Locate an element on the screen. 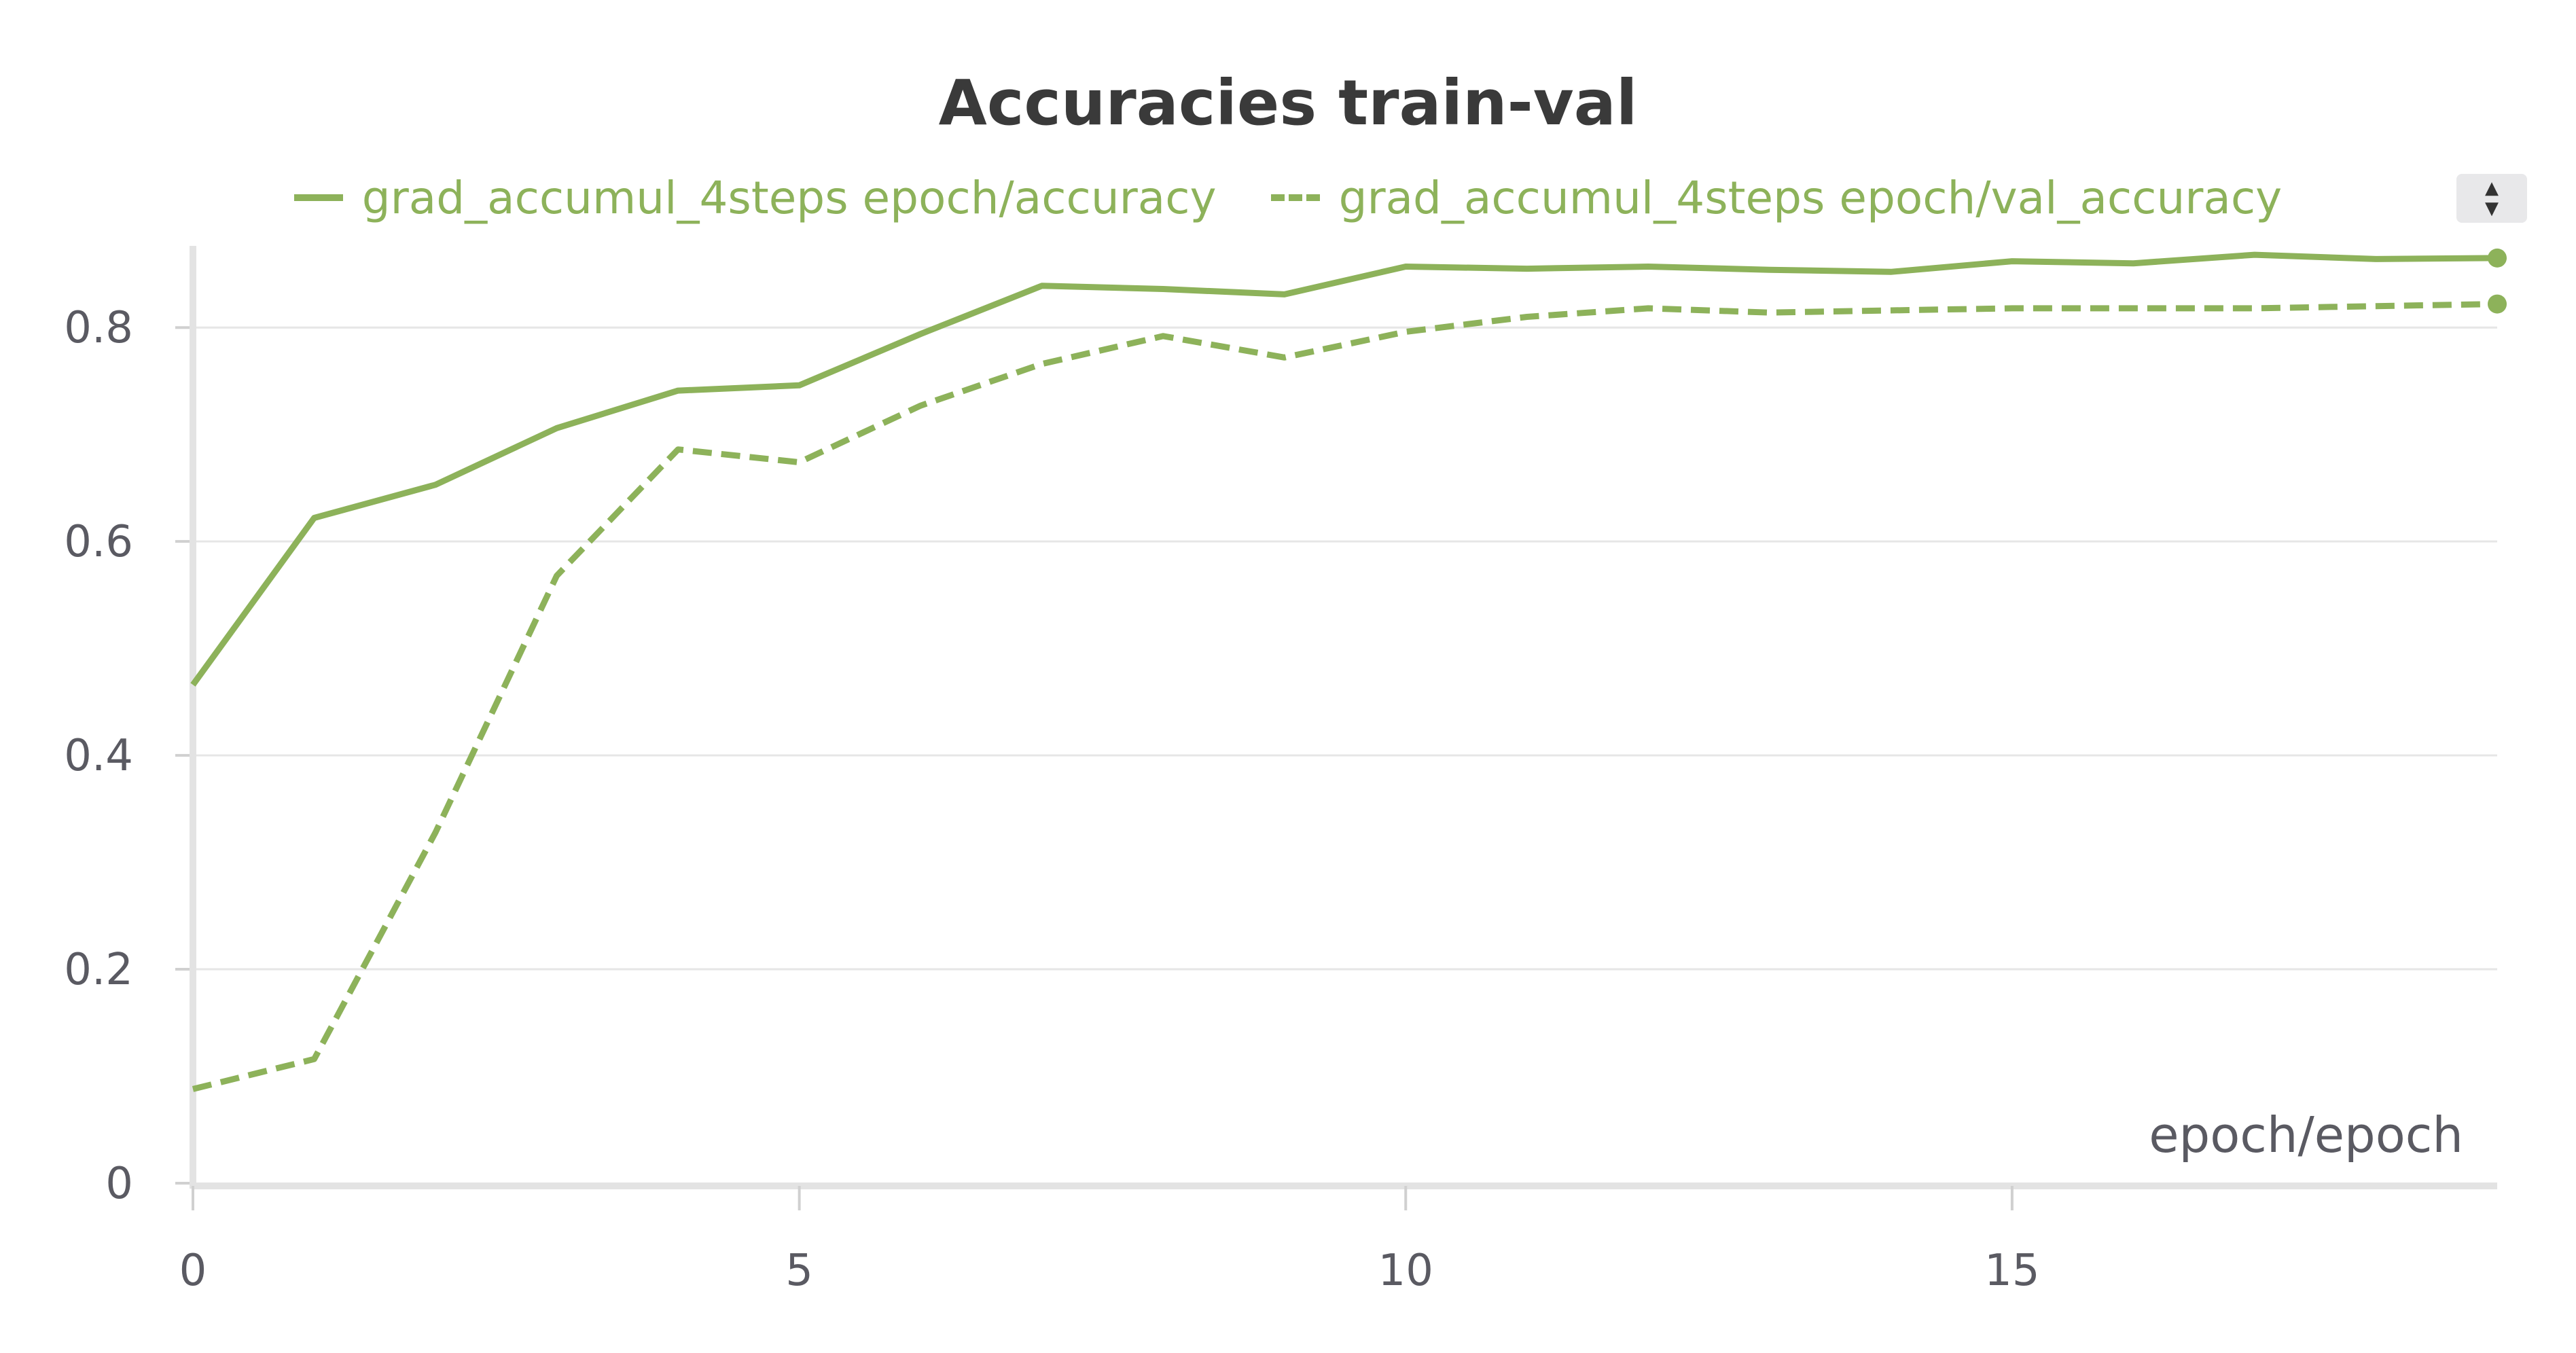 This screenshot has height=1353, width=2576. y-tick-label: 0.2 is located at coordinates (98, 970).